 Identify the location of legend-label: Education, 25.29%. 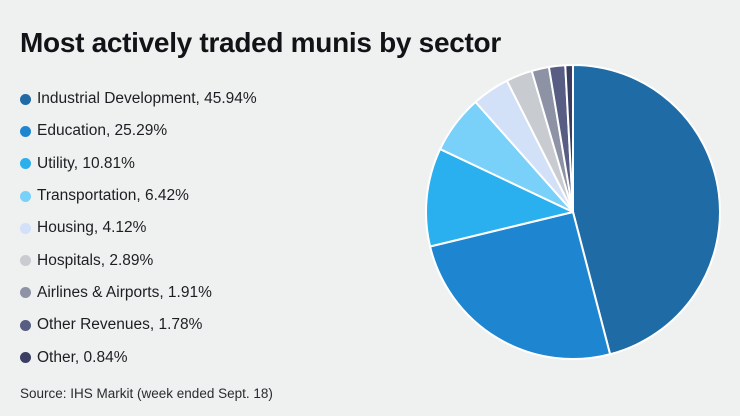
(102, 131).